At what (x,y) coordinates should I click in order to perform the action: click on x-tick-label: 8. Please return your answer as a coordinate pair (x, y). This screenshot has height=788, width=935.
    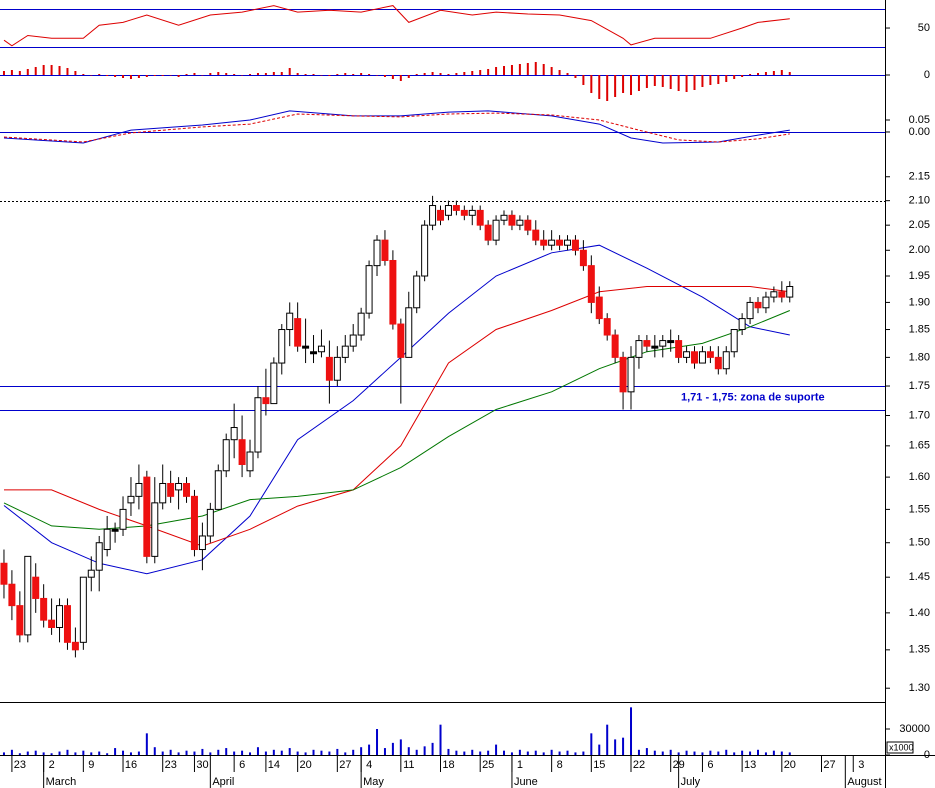
    Looking at the image, I should click on (560, 765).